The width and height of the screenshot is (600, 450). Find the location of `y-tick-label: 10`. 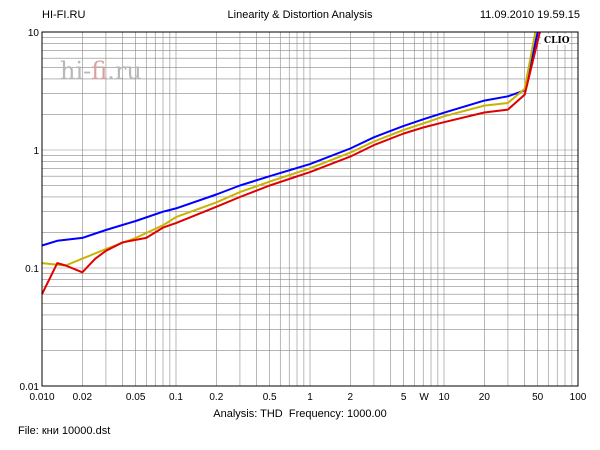

y-tick-label: 10 is located at coordinates (34, 33).